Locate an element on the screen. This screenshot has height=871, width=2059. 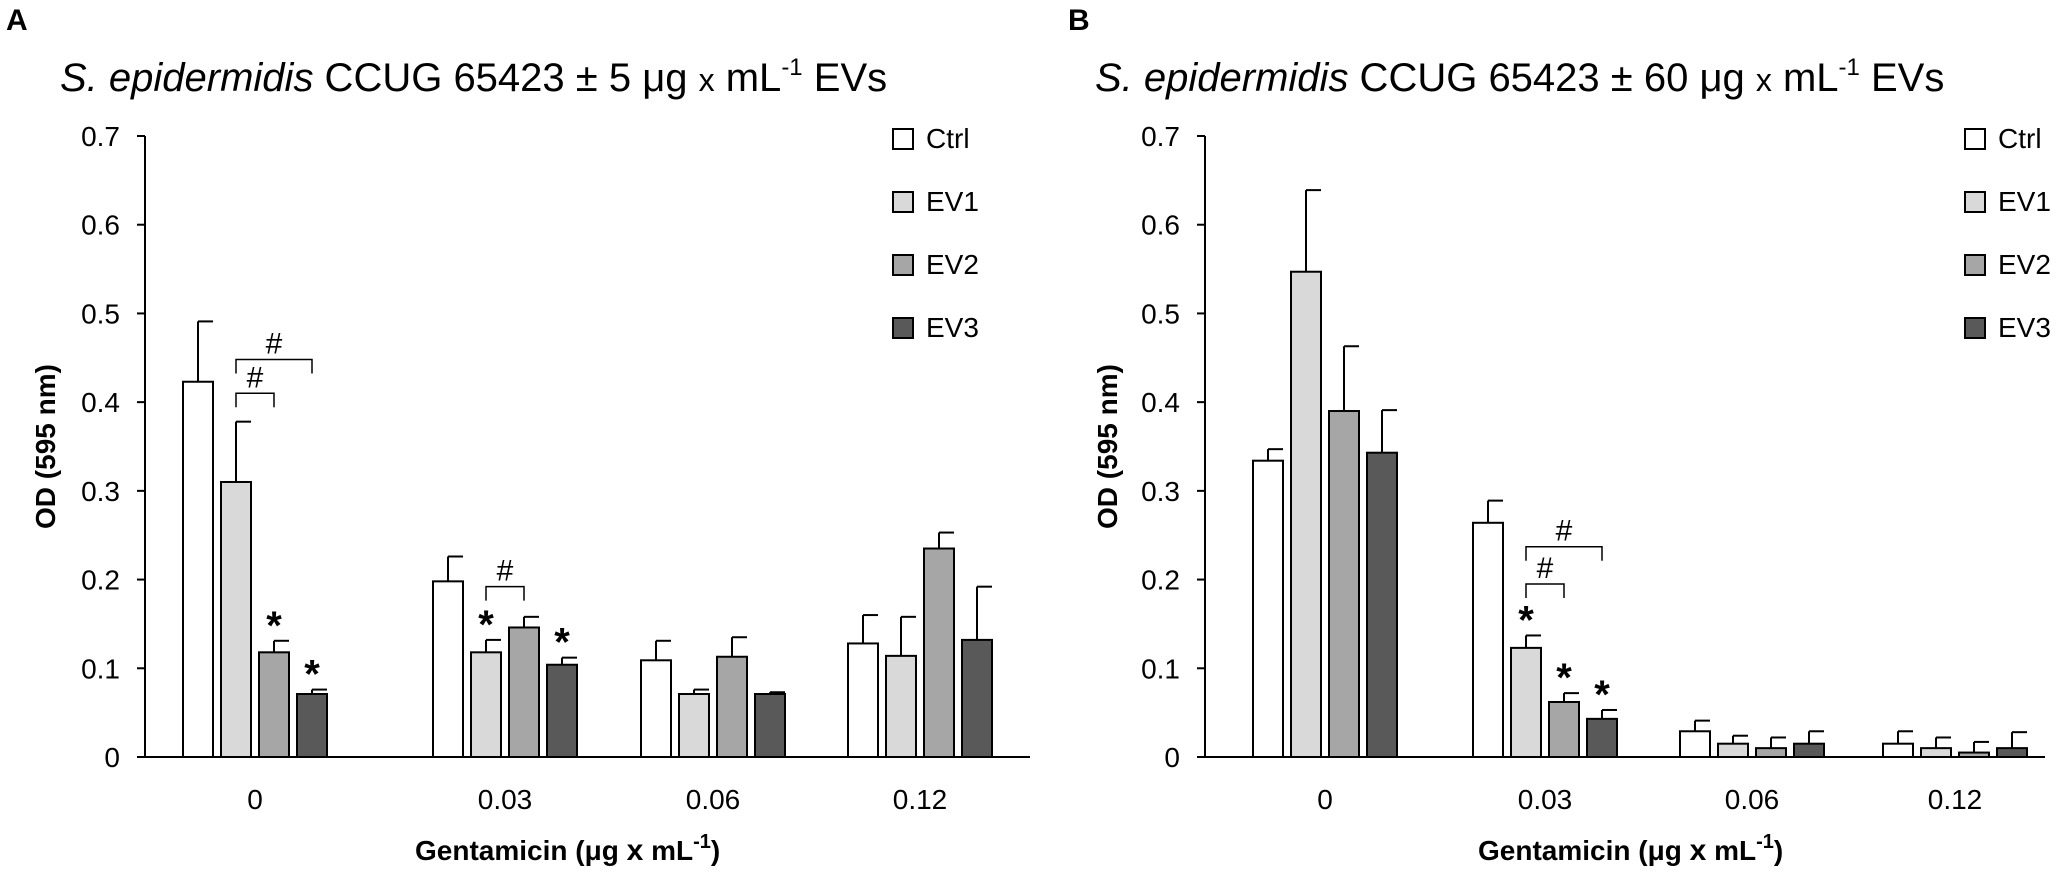
panel-label: B is located at coordinates (1079, 20).